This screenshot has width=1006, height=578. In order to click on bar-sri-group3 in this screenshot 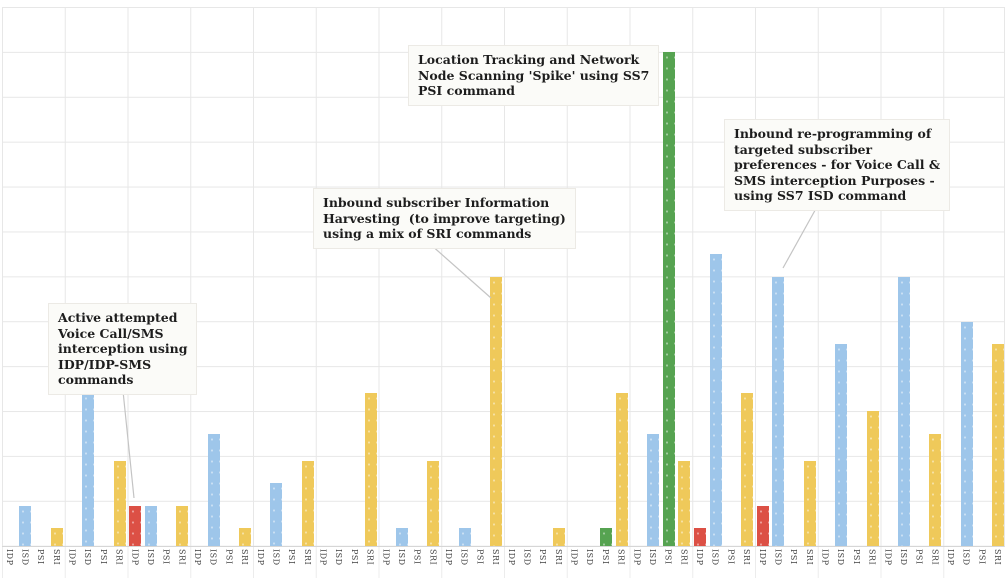, I will do `click(182, 525)`.